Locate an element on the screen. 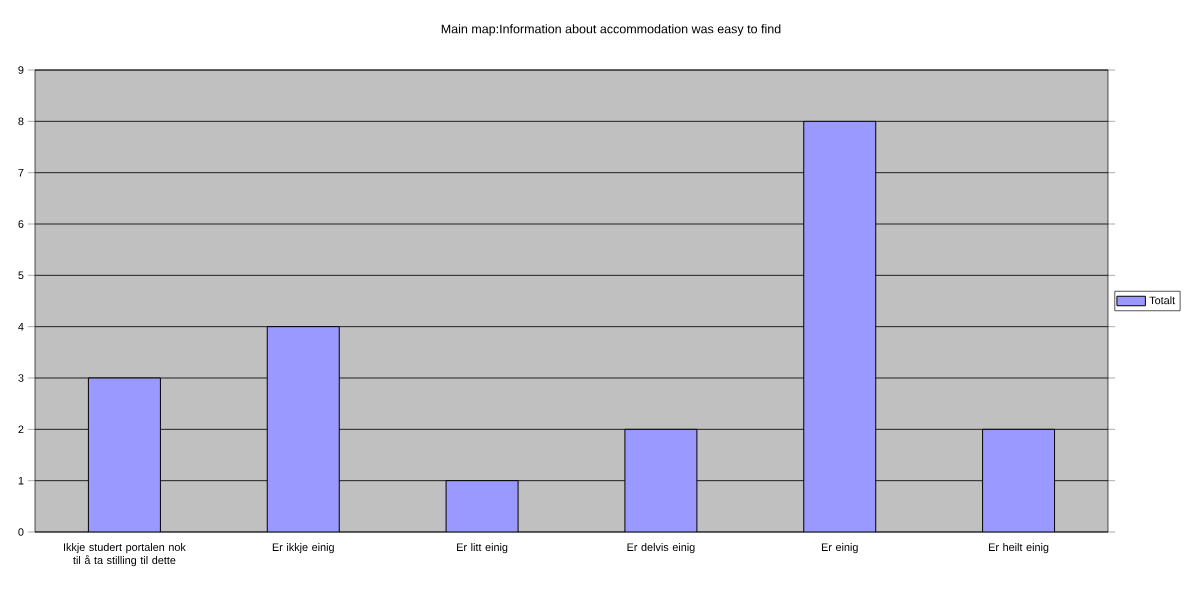 The height and width of the screenshot is (592, 1190). y-tick-label: 7 is located at coordinates (21, 172).